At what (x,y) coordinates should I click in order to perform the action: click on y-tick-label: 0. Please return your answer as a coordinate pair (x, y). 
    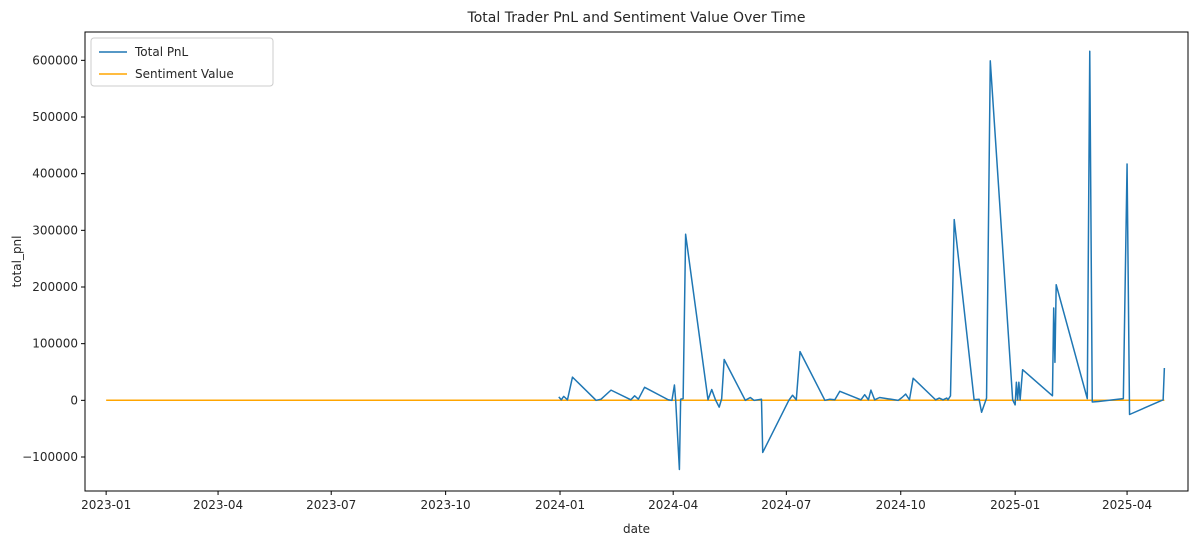
    Looking at the image, I should click on (74, 400).